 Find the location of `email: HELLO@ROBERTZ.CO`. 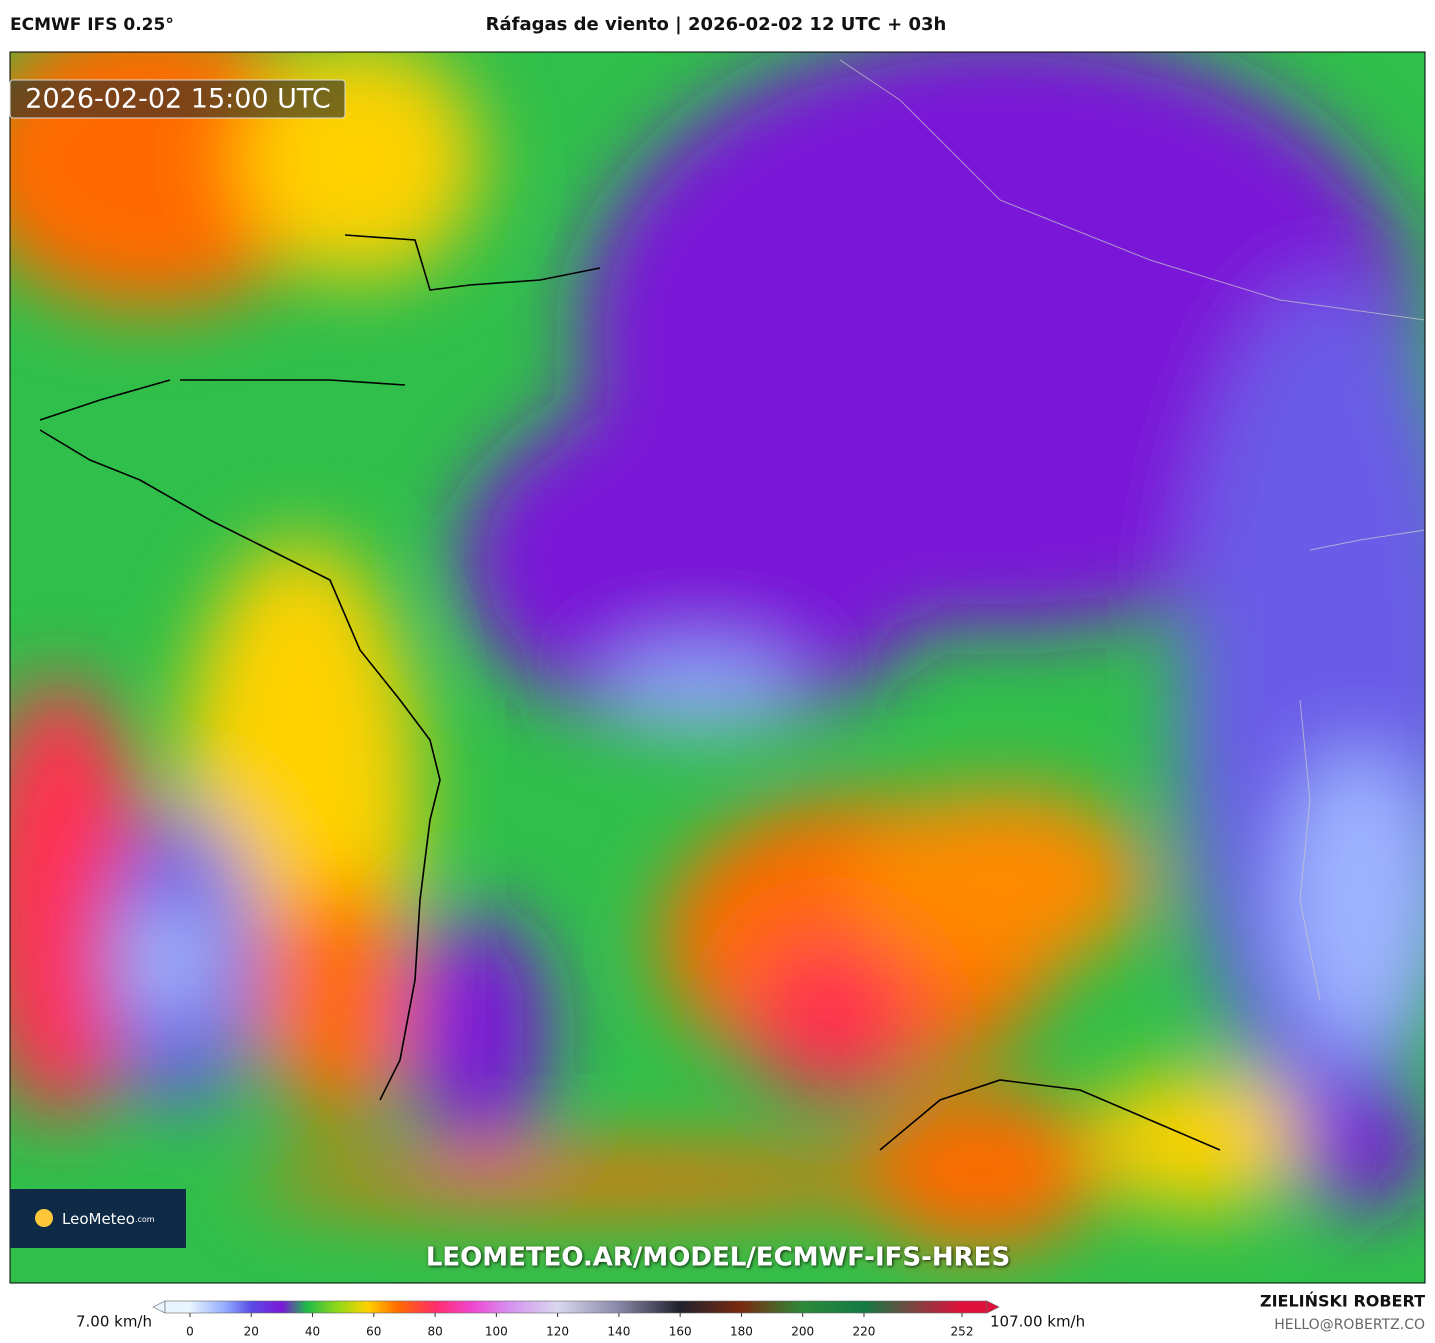

email: HELLO@ROBERTZ.CO is located at coordinates (1349, 1325).